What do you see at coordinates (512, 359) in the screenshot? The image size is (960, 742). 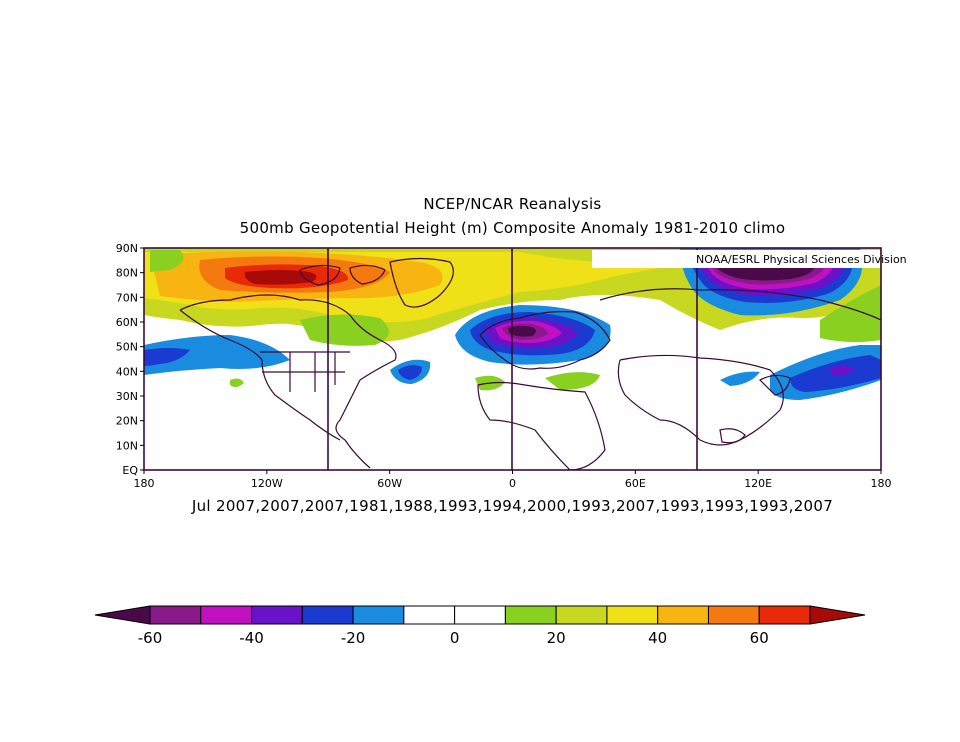 I see `reference-meridians` at bounding box center [512, 359].